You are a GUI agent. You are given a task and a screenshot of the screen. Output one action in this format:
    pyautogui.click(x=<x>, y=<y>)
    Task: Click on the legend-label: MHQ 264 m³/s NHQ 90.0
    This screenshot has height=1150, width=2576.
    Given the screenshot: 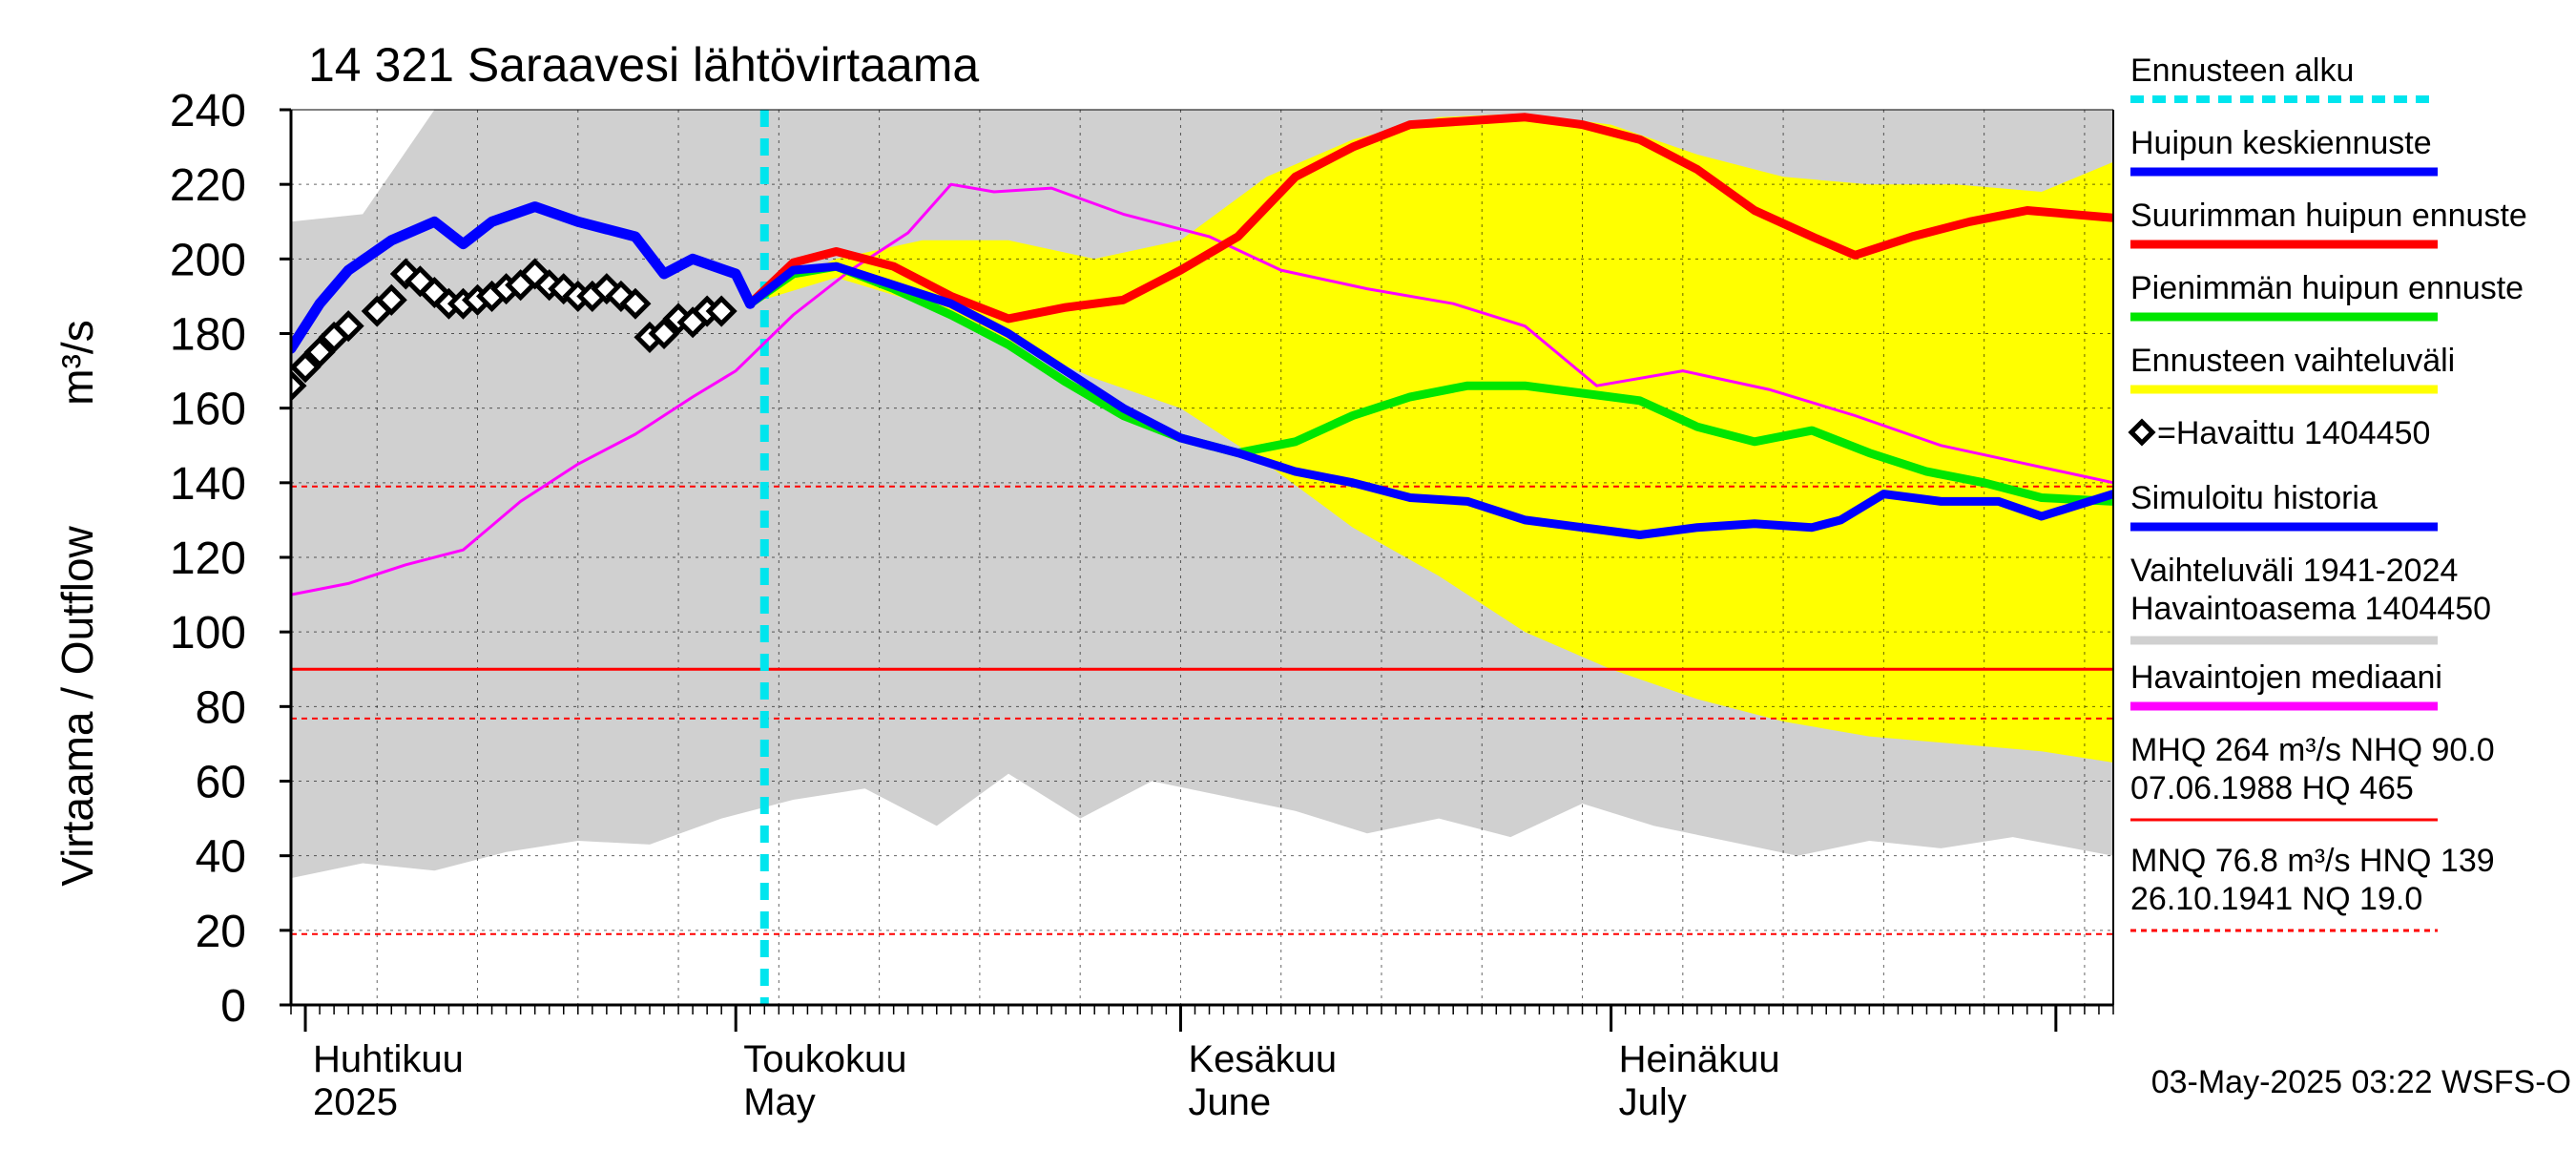 What is the action you would take?
    pyautogui.click(x=2312, y=750)
    